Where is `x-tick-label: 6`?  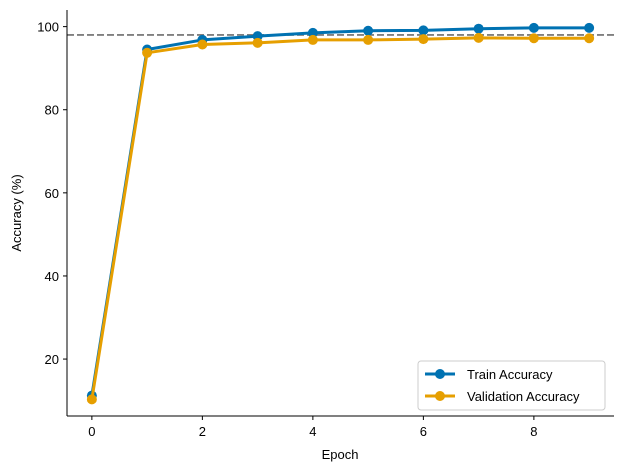 x-tick-label: 6 is located at coordinates (423, 431).